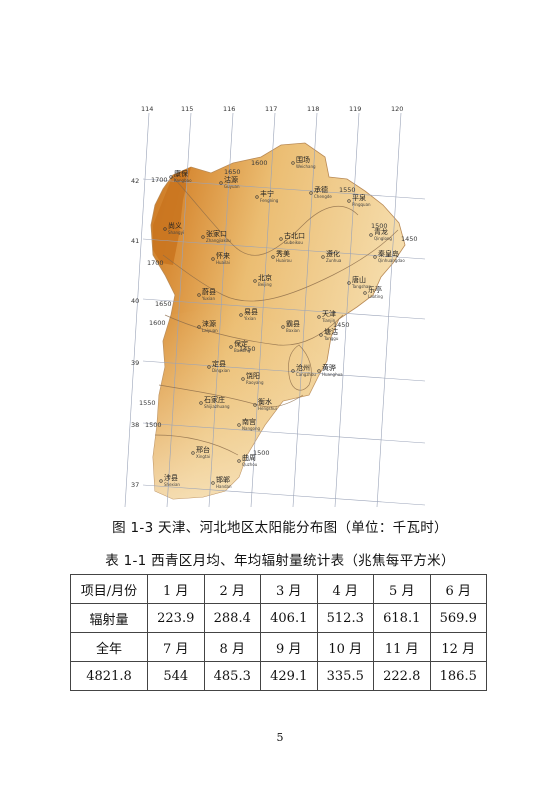  Describe the element at coordinates (341, 325) in the screenshot. I see `isoline-label: 1450` at that location.